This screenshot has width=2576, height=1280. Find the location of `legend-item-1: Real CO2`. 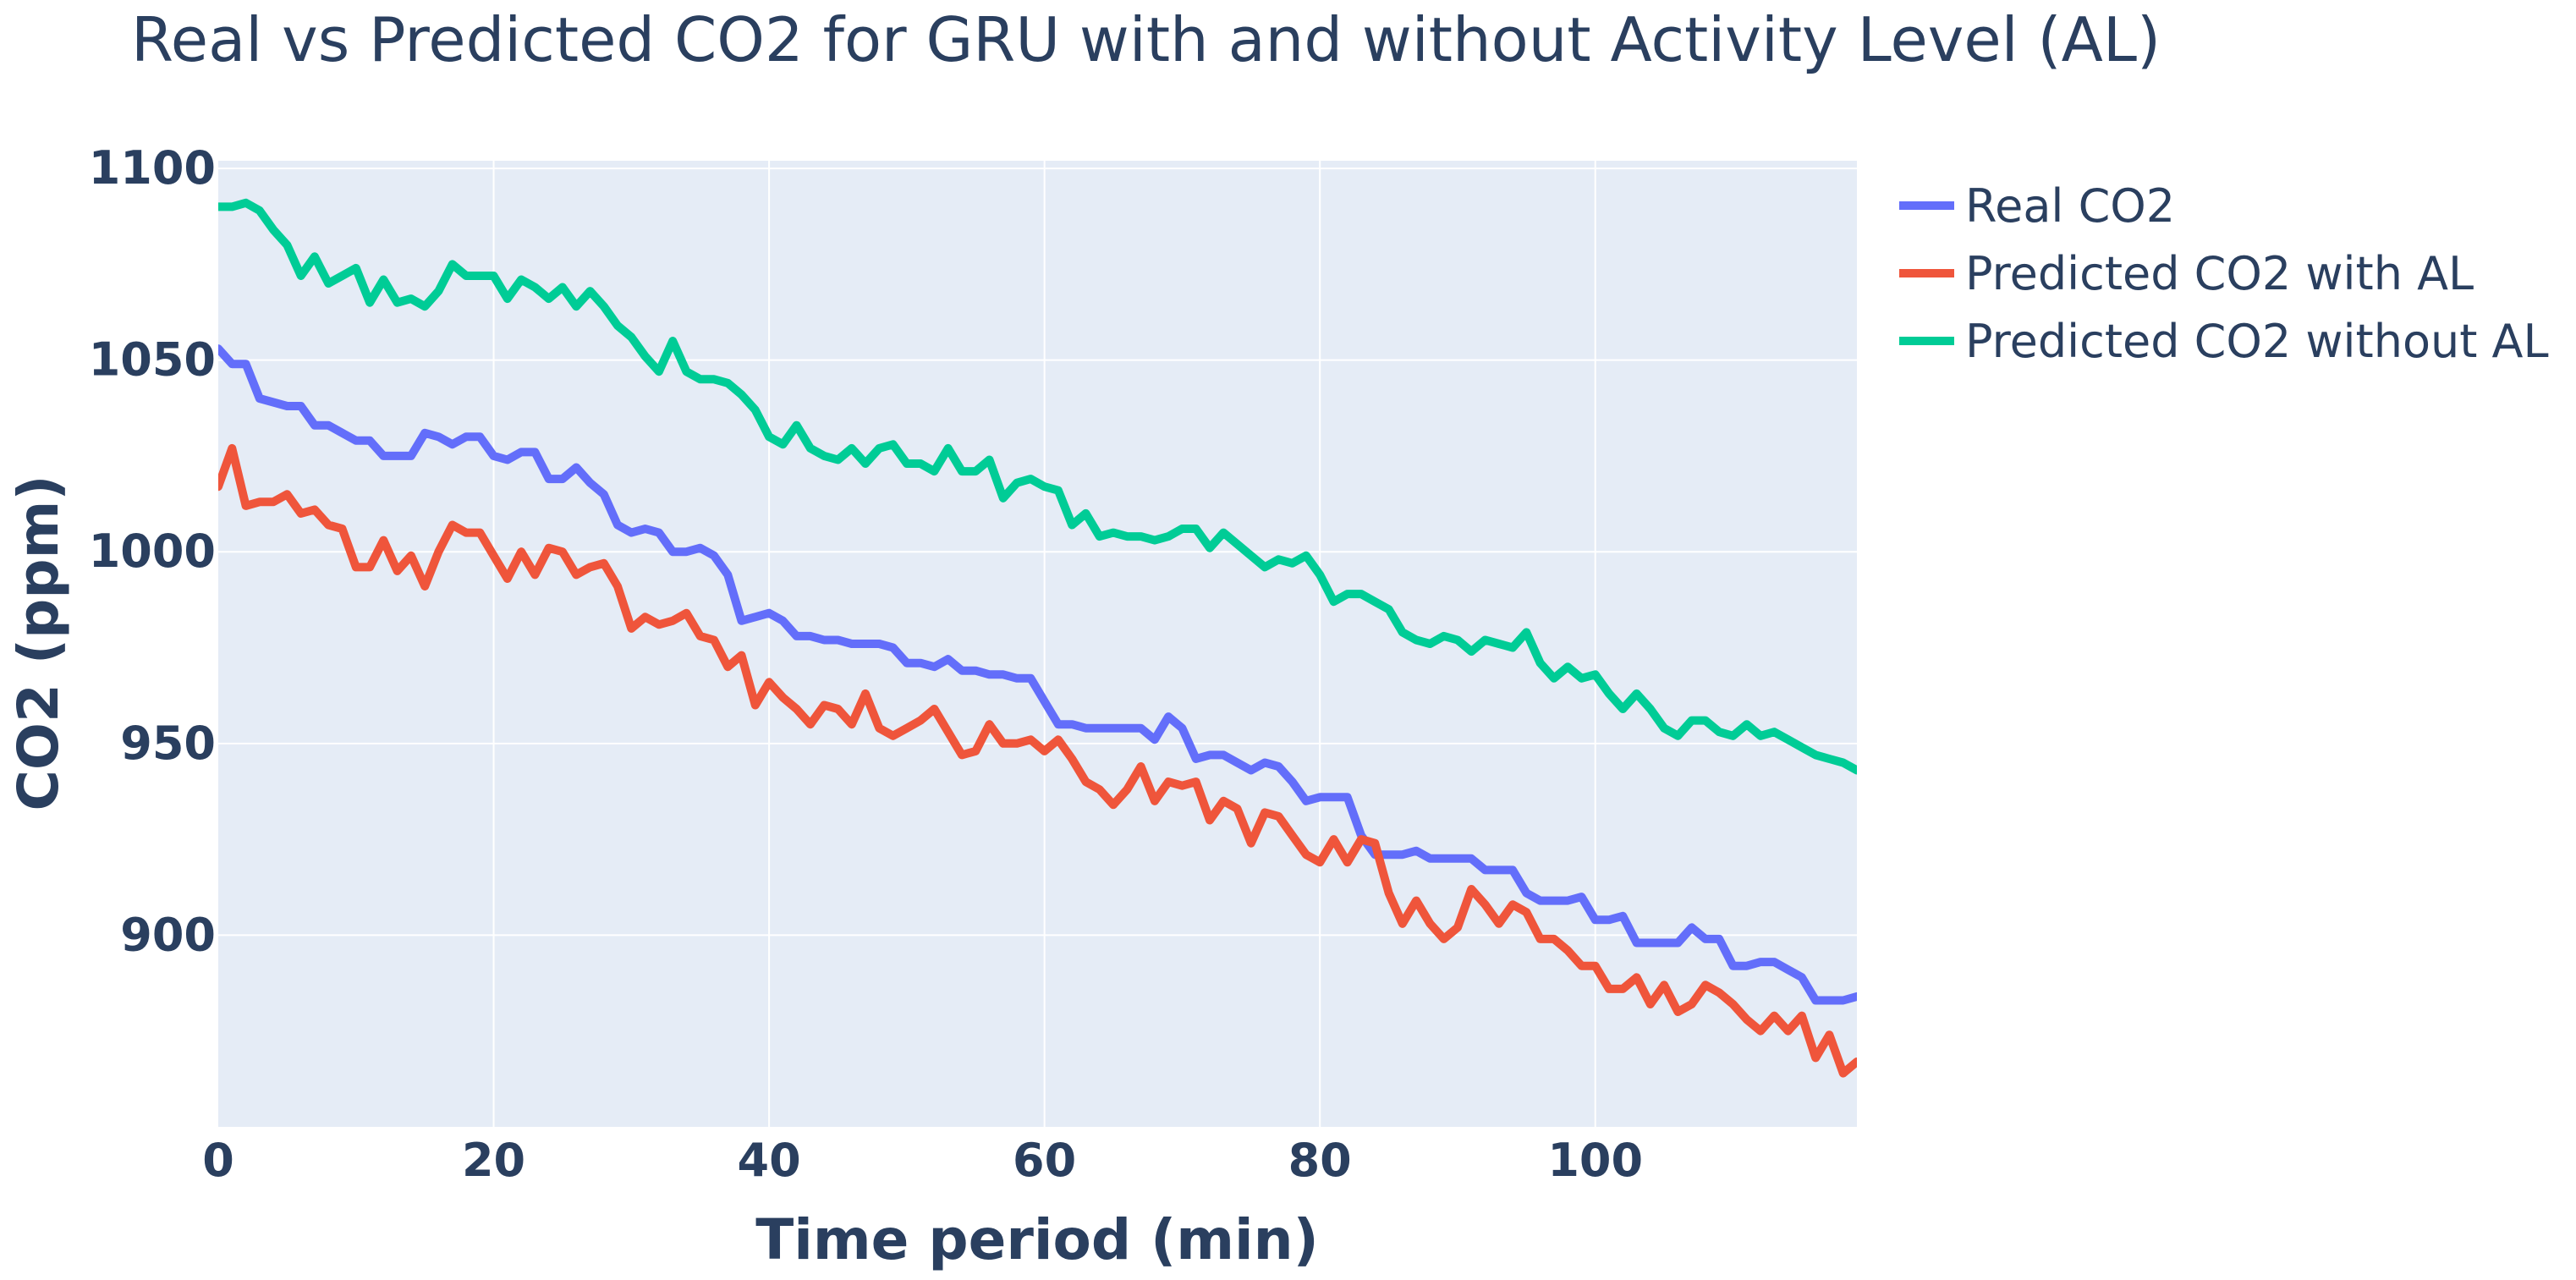

legend-item-1: Real CO2 is located at coordinates (2037, 206).